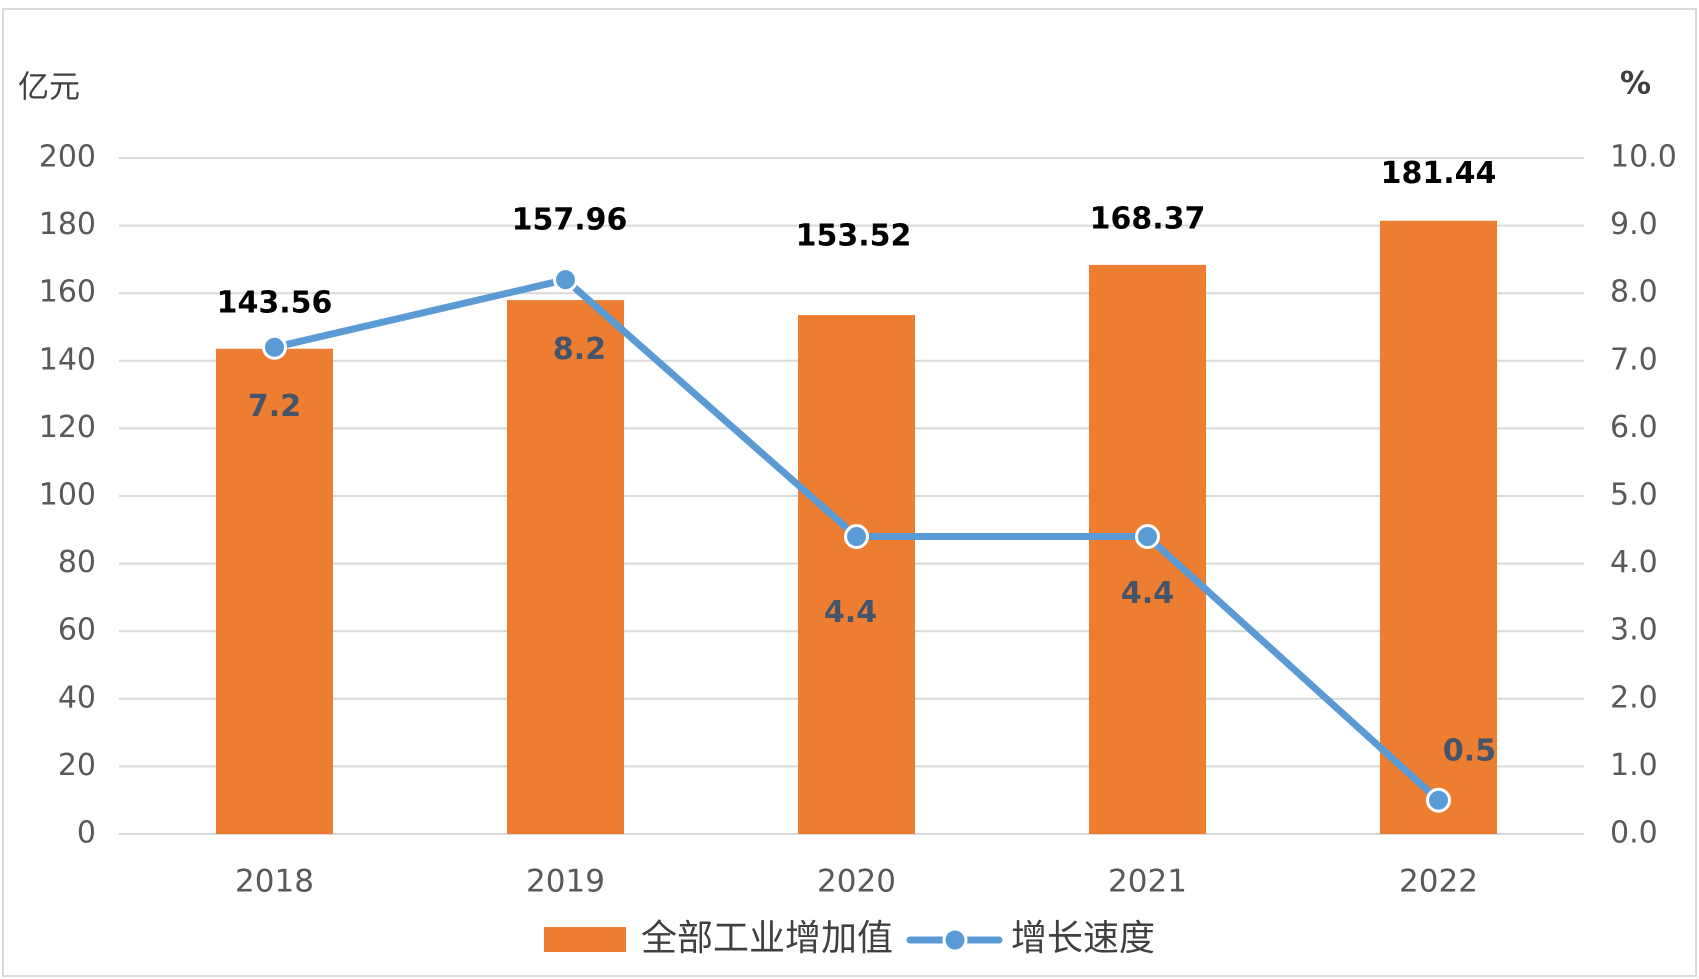  What do you see at coordinates (77, 562) in the screenshot?
I see `left-tick-label: 80` at bounding box center [77, 562].